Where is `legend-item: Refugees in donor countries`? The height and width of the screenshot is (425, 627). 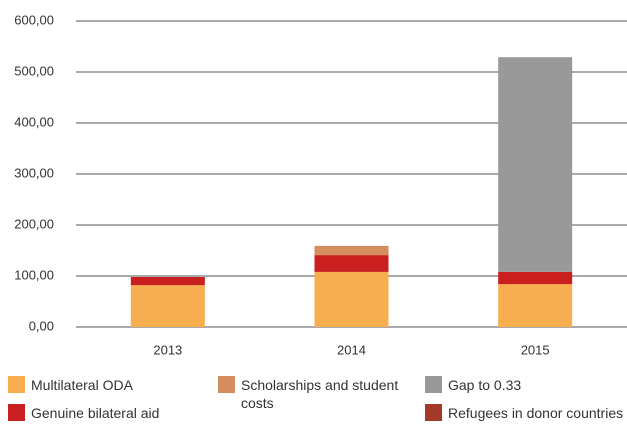
legend-item: Refugees in donor countries is located at coordinates (526, 413).